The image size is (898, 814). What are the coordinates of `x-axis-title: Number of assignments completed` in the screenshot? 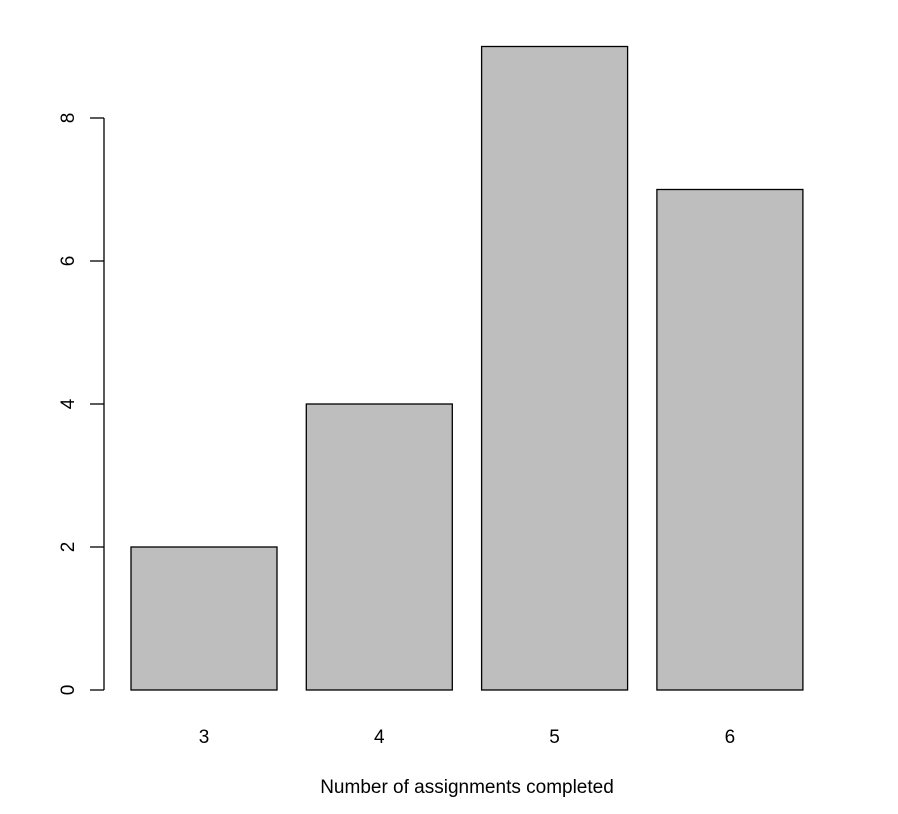 It's located at (467, 787).